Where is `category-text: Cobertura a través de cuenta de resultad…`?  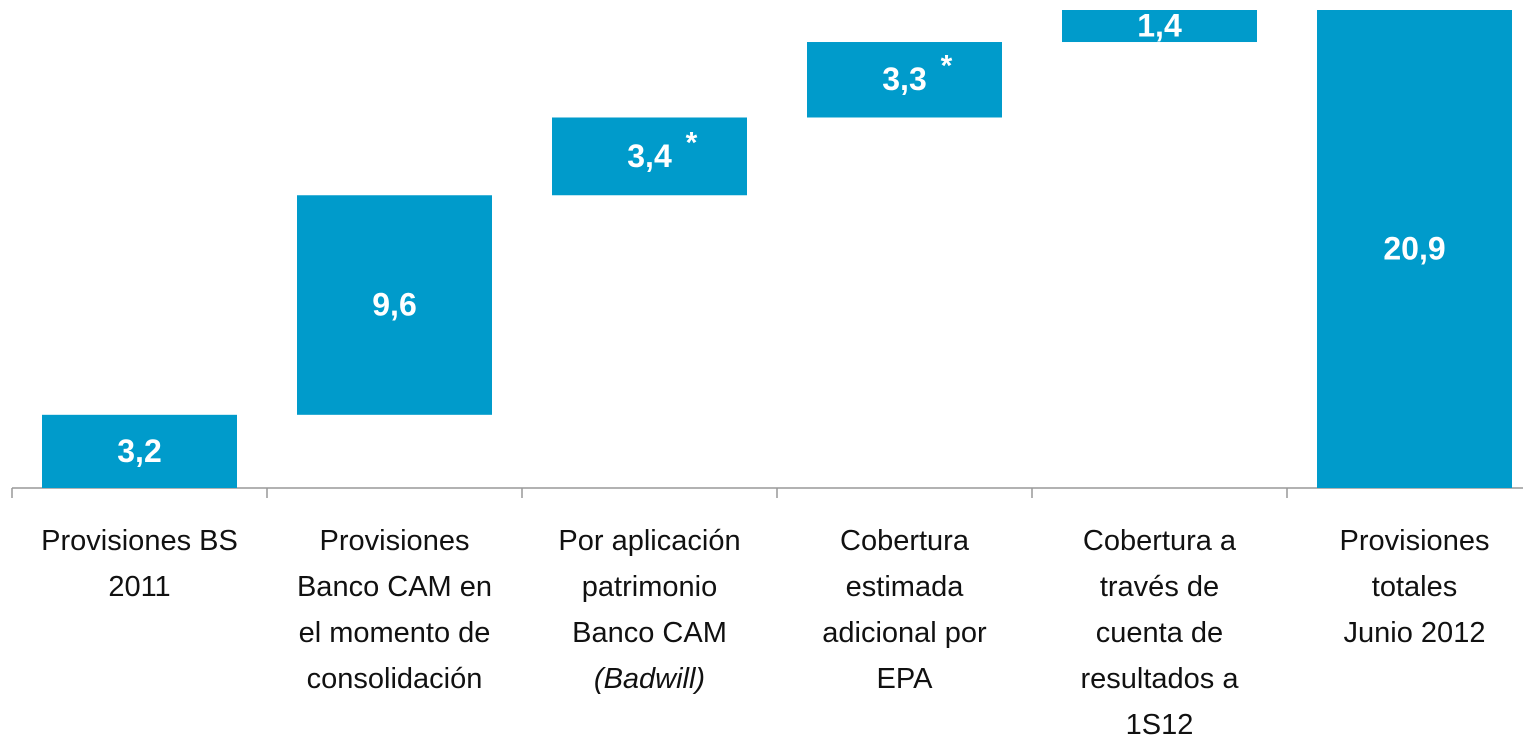
category-text: Cobertura a través de cuenta de resultad… is located at coordinates (1159, 631).